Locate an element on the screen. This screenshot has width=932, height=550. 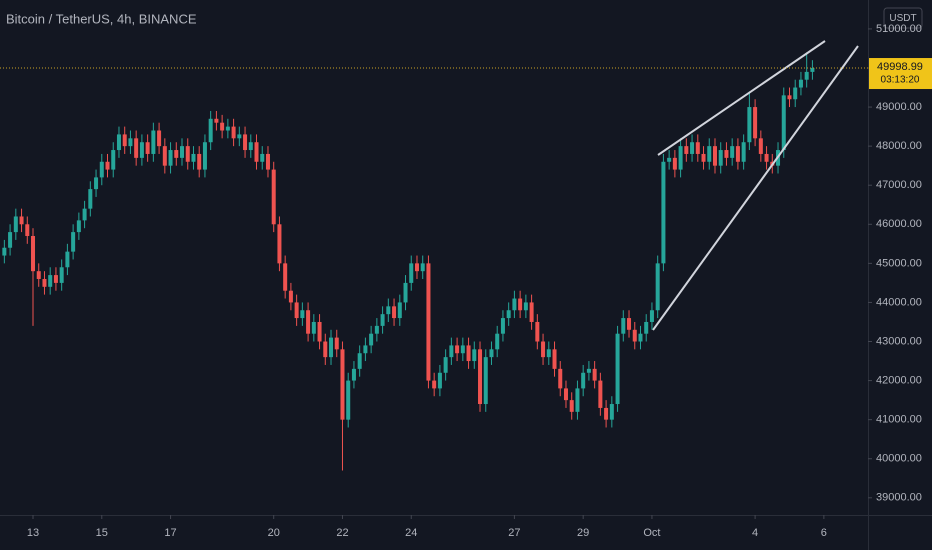
chart-title: Bitcoin / TetherUS, 4h, BINANCE is located at coordinates (101, 18).